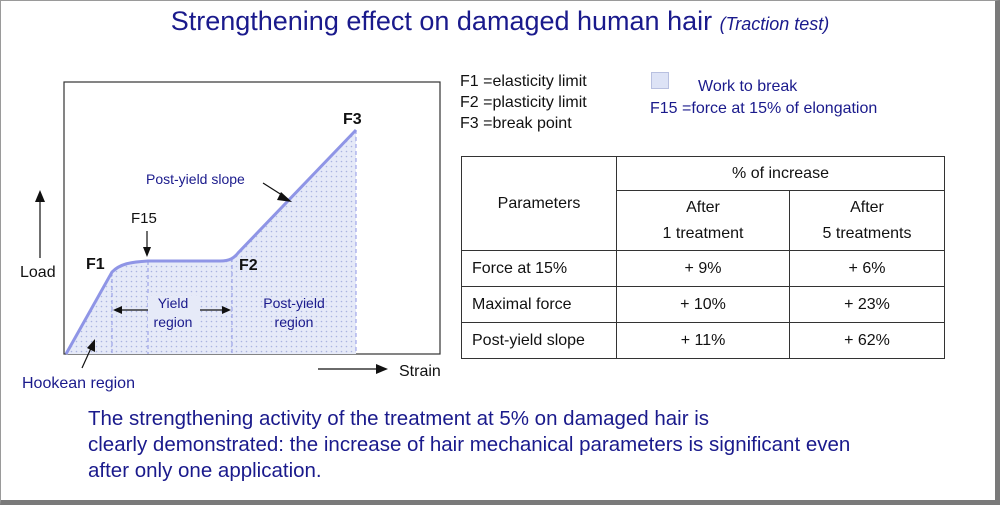 Image resolution: width=1000 pixels, height=505 pixels. I want to click on hookean-region-arrow, so click(88, 354).